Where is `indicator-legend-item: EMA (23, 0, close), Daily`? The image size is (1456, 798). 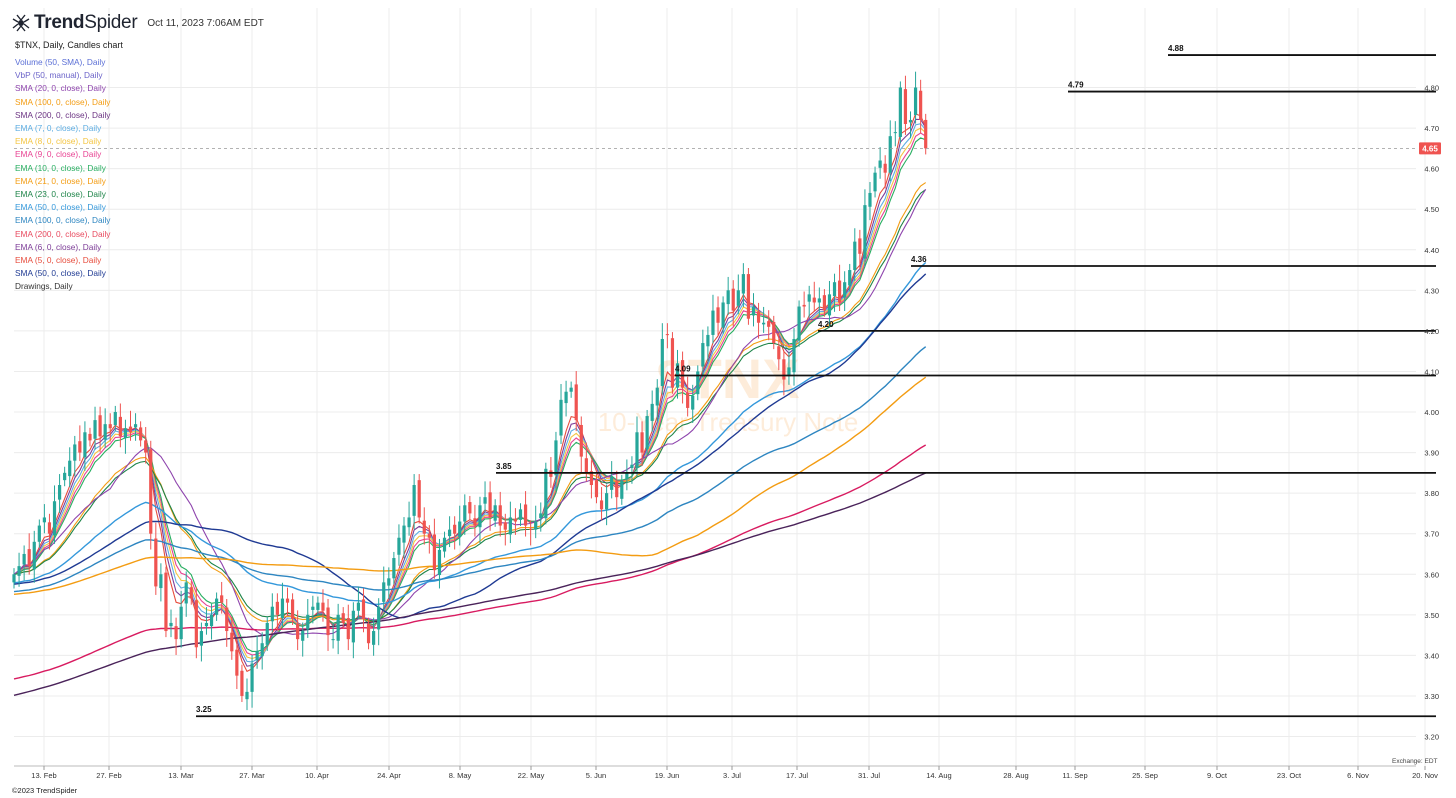
indicator-legend-item: EMA (23, 0, close), Daily is located at coordinates (60, 194).